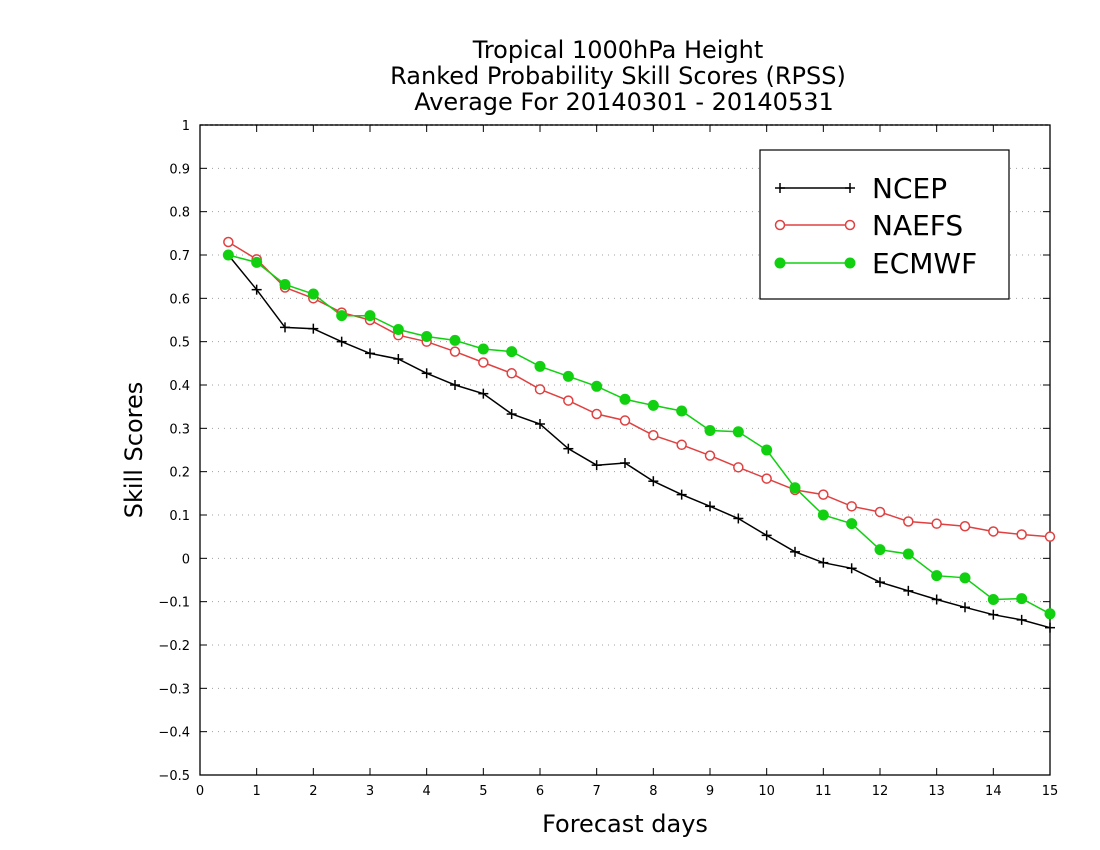 The image size is (1100, 850). I want to click on y-tick-label: 0.6, so click(179, 299).